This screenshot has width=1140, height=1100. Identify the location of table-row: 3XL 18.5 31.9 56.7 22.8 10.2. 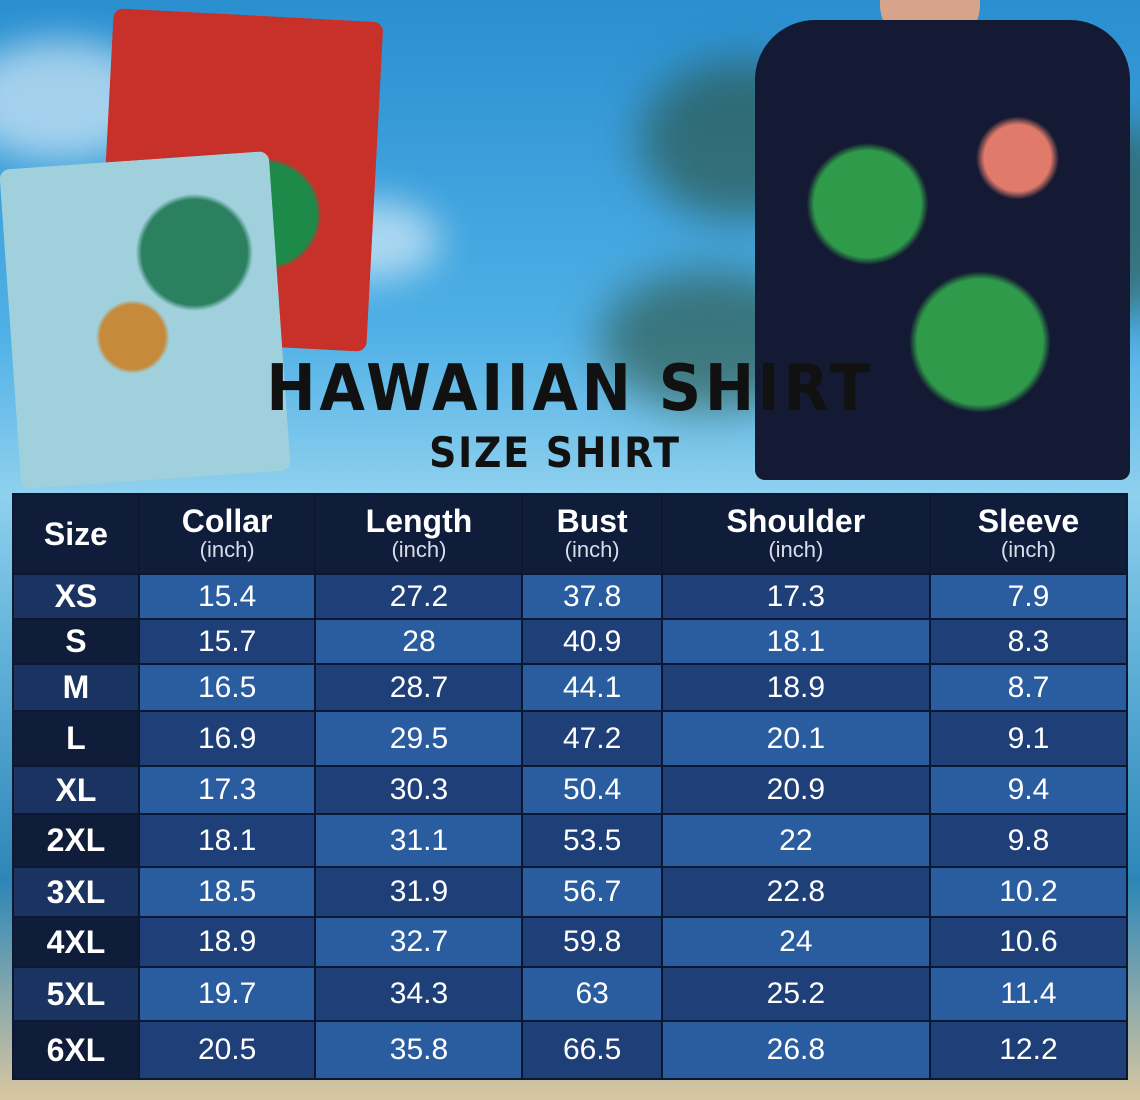
(570, 892).